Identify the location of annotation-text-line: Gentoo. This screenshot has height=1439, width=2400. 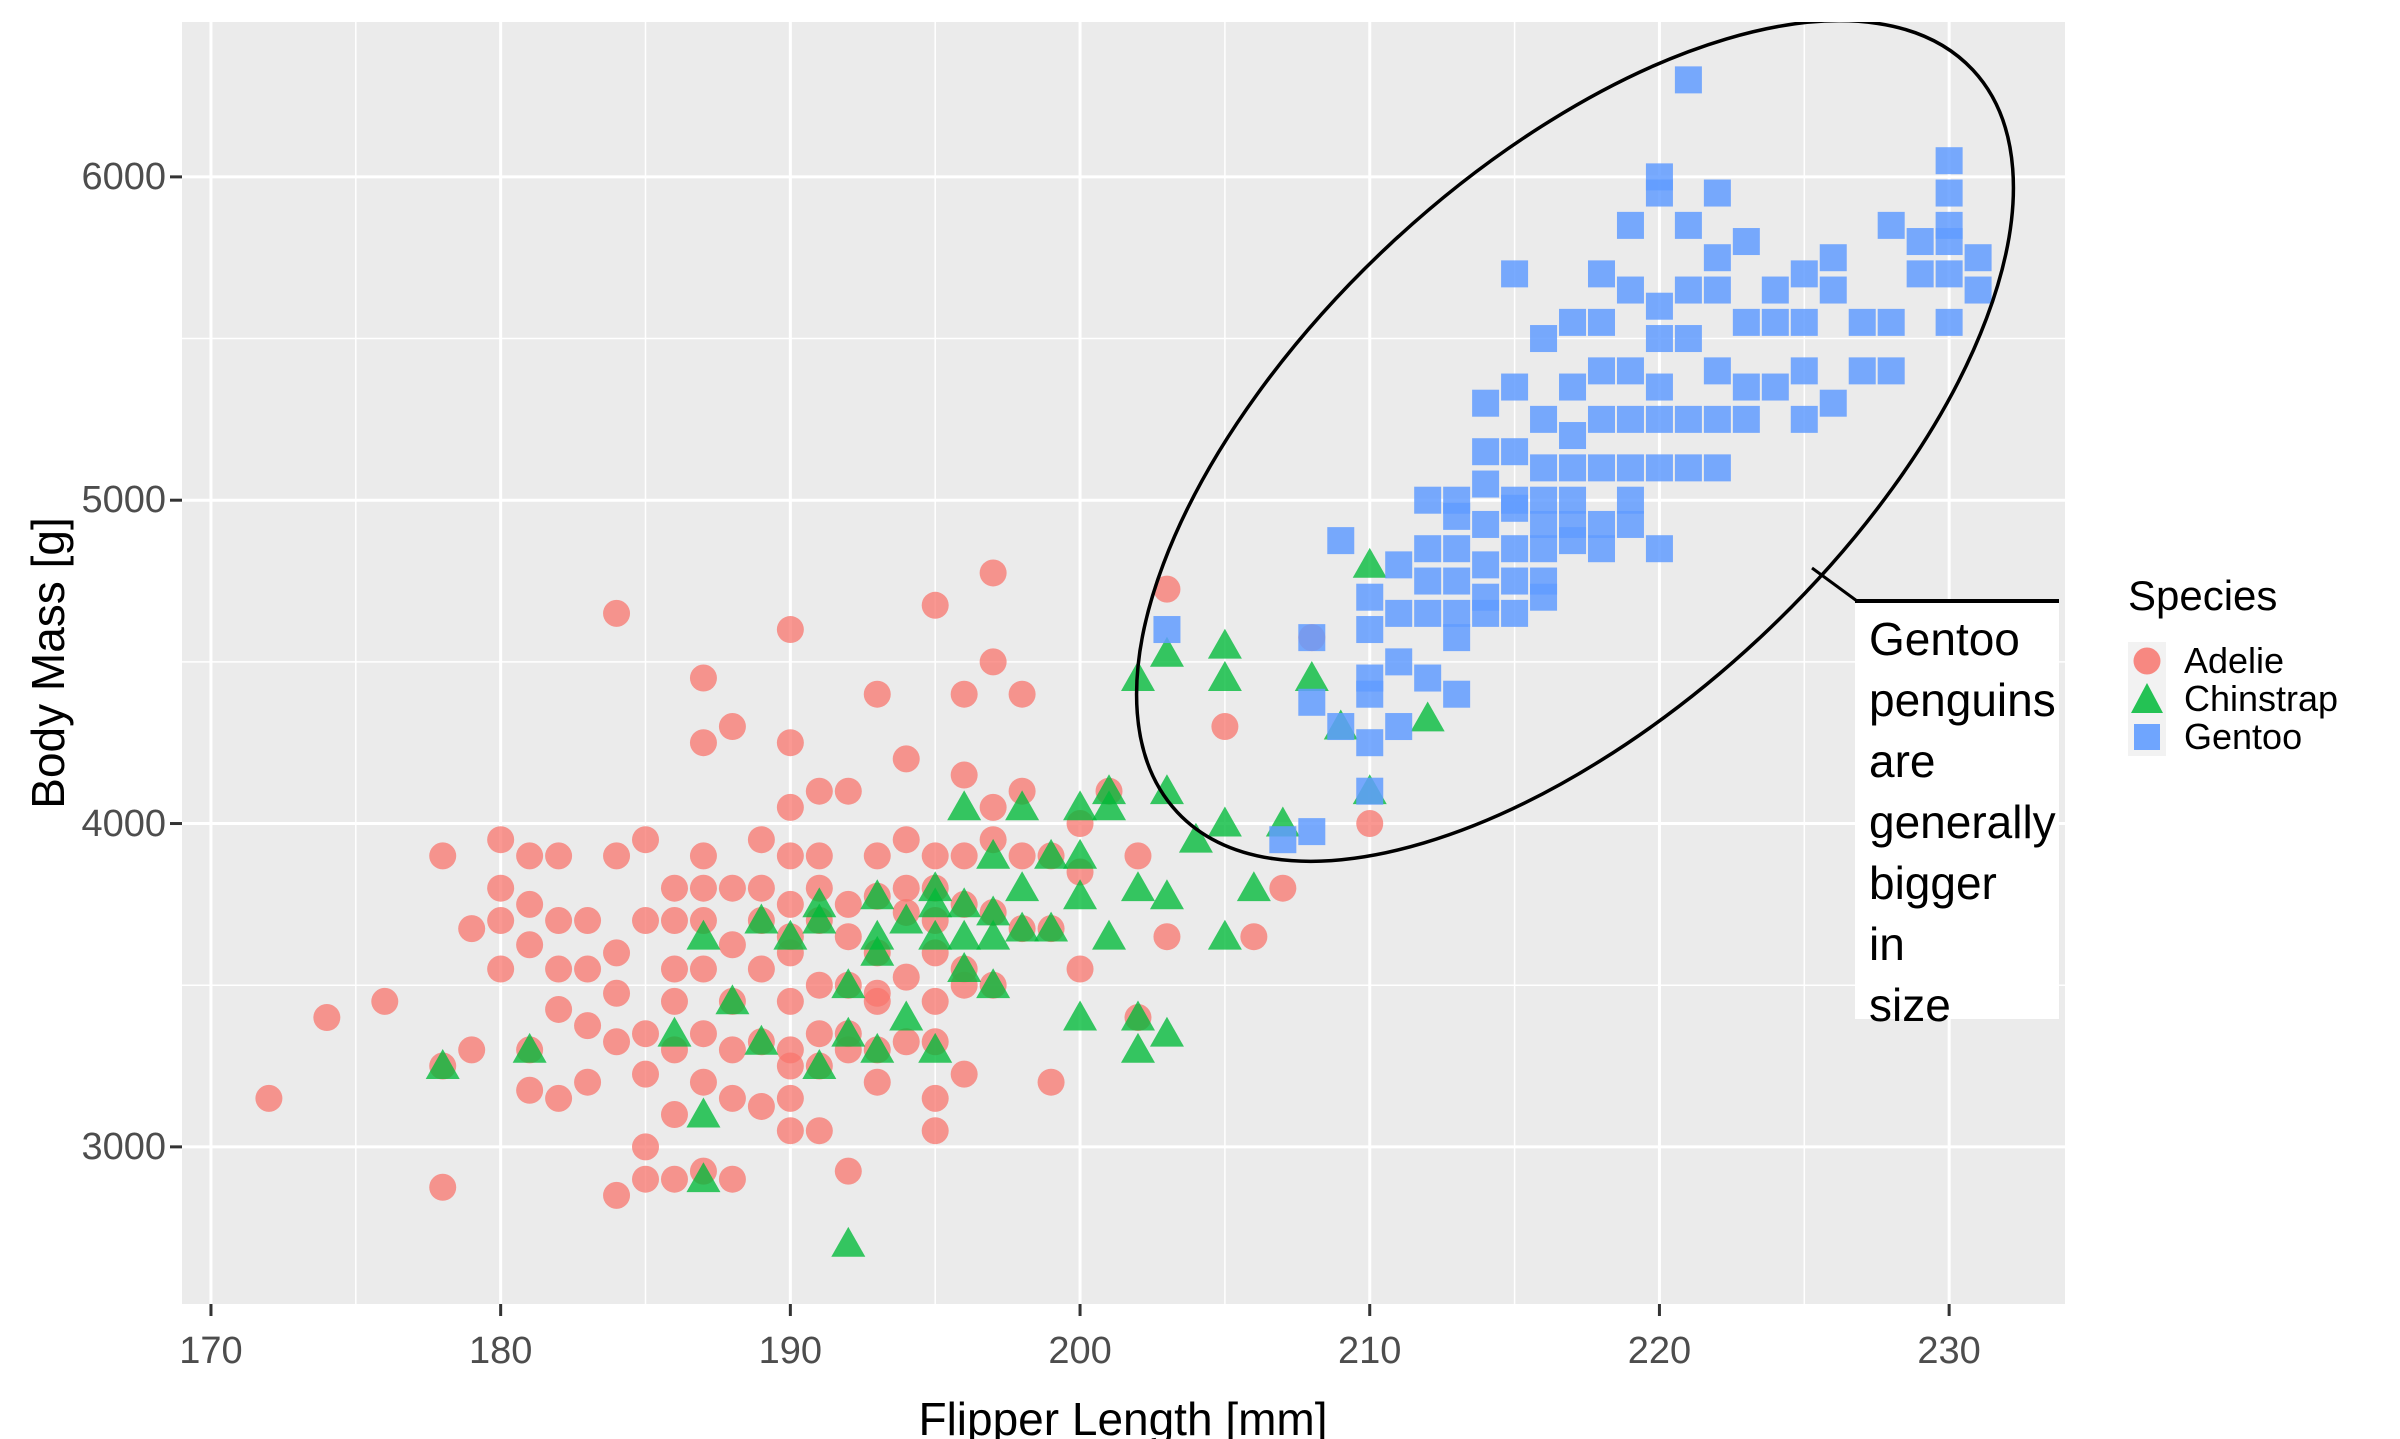
(1944, 639).